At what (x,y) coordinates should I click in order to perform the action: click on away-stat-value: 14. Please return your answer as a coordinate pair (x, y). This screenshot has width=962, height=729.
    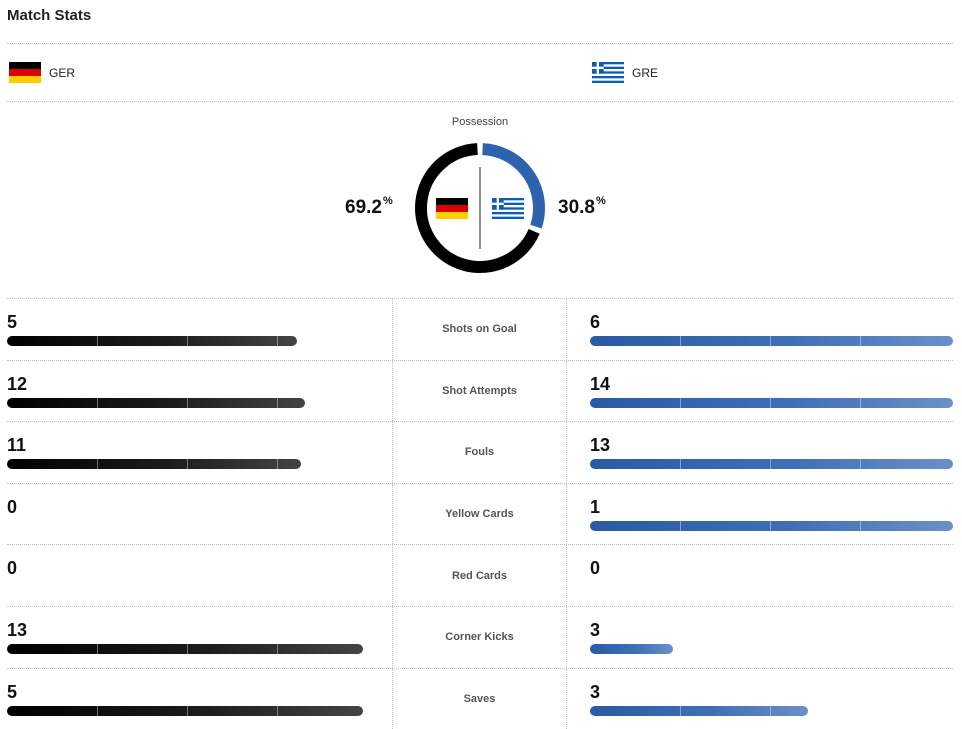
    Looking at the image, I should click on (600, 383).